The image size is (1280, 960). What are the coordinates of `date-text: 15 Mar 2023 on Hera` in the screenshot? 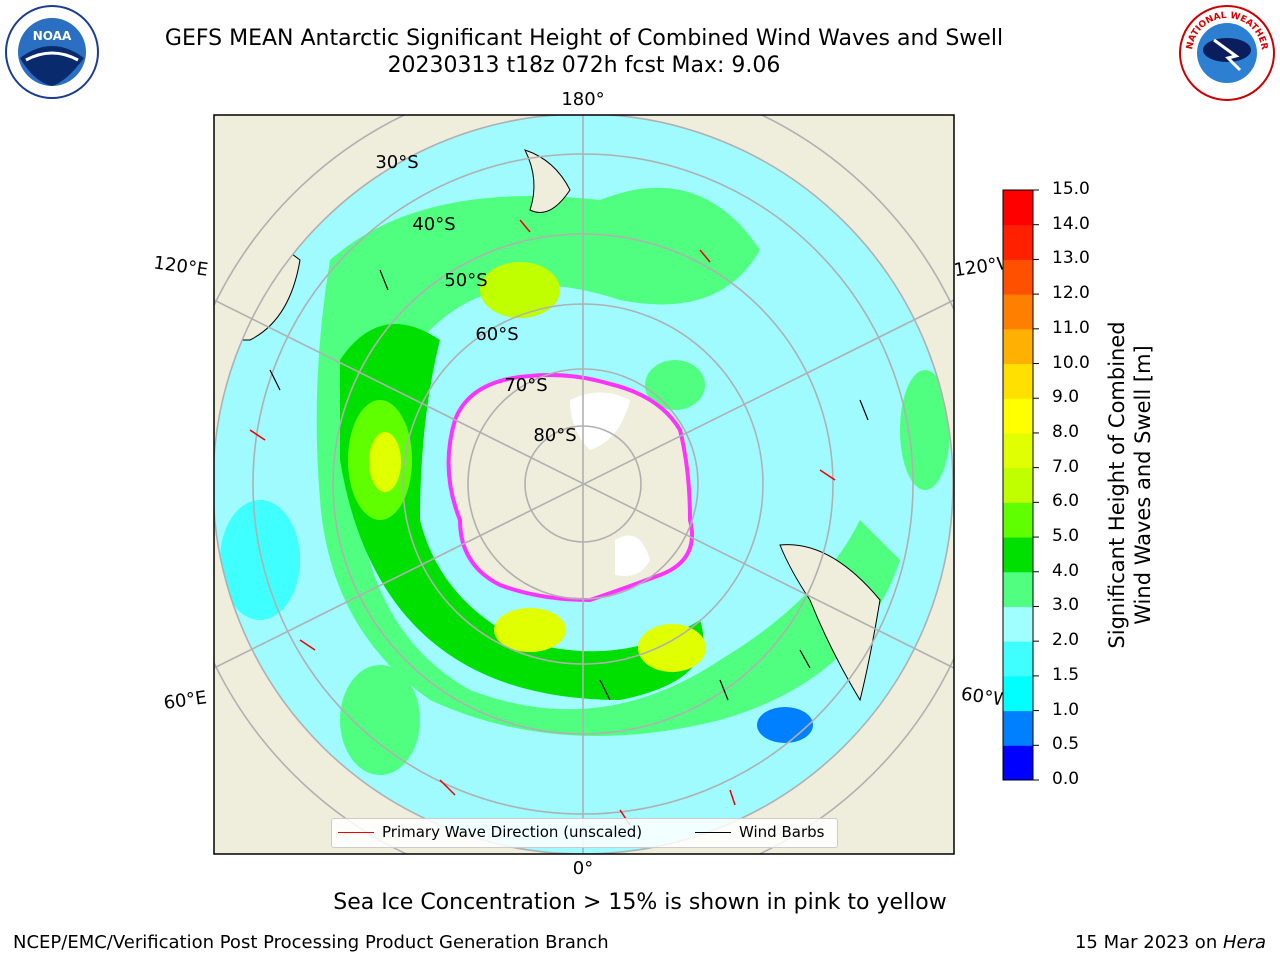 It's located at (1170, 942).